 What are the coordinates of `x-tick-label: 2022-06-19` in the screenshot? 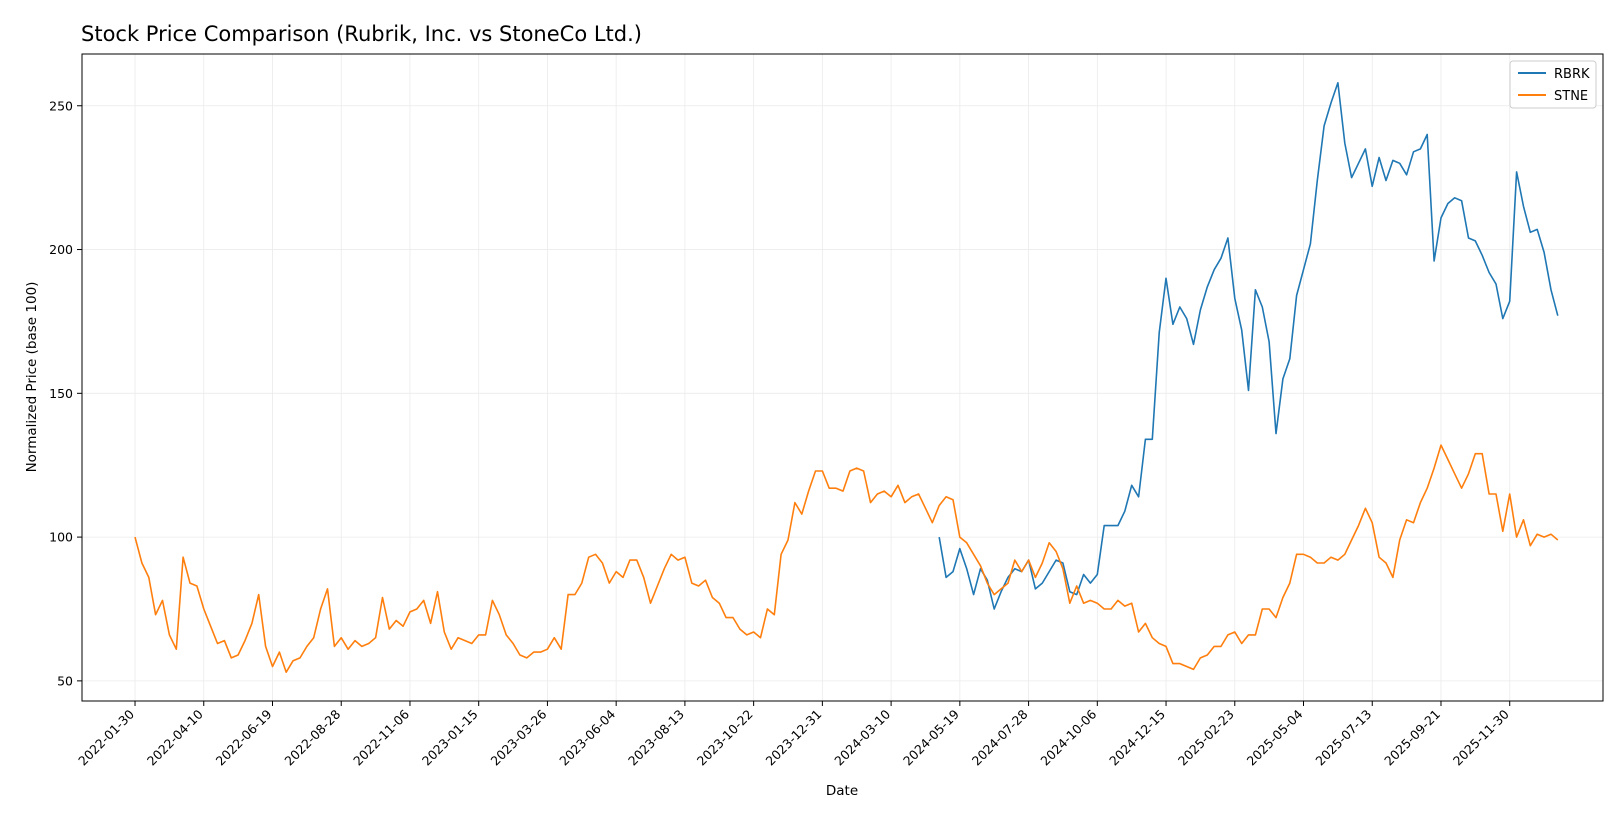 It's located at (244, 737).